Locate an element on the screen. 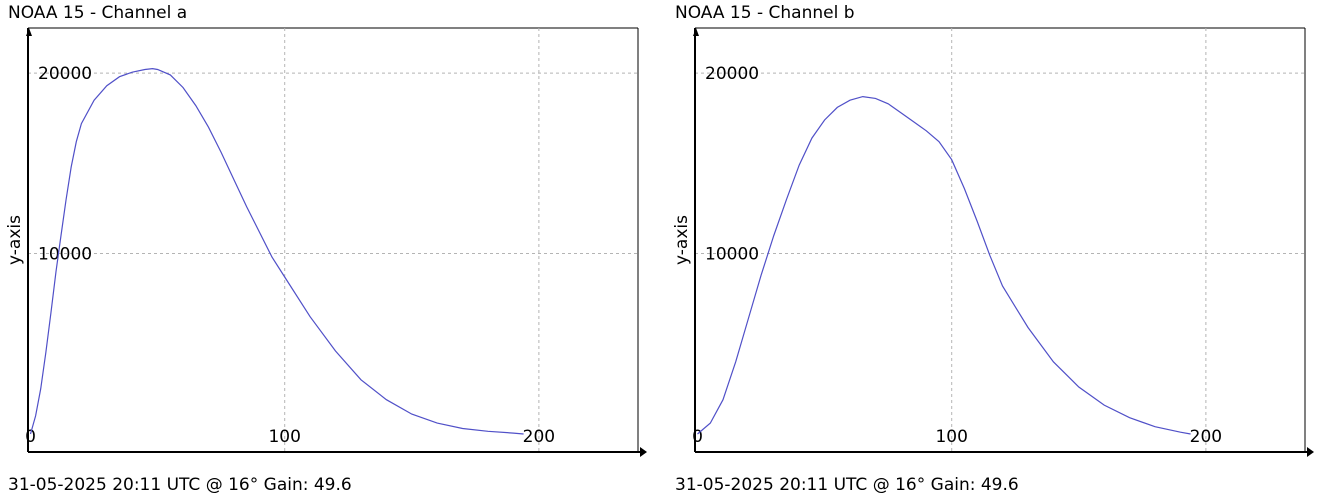 The width and height of the screenshot is (1334, 500). chart-title: NOAA 15 - Channel b is located at coordinates (765, 13).